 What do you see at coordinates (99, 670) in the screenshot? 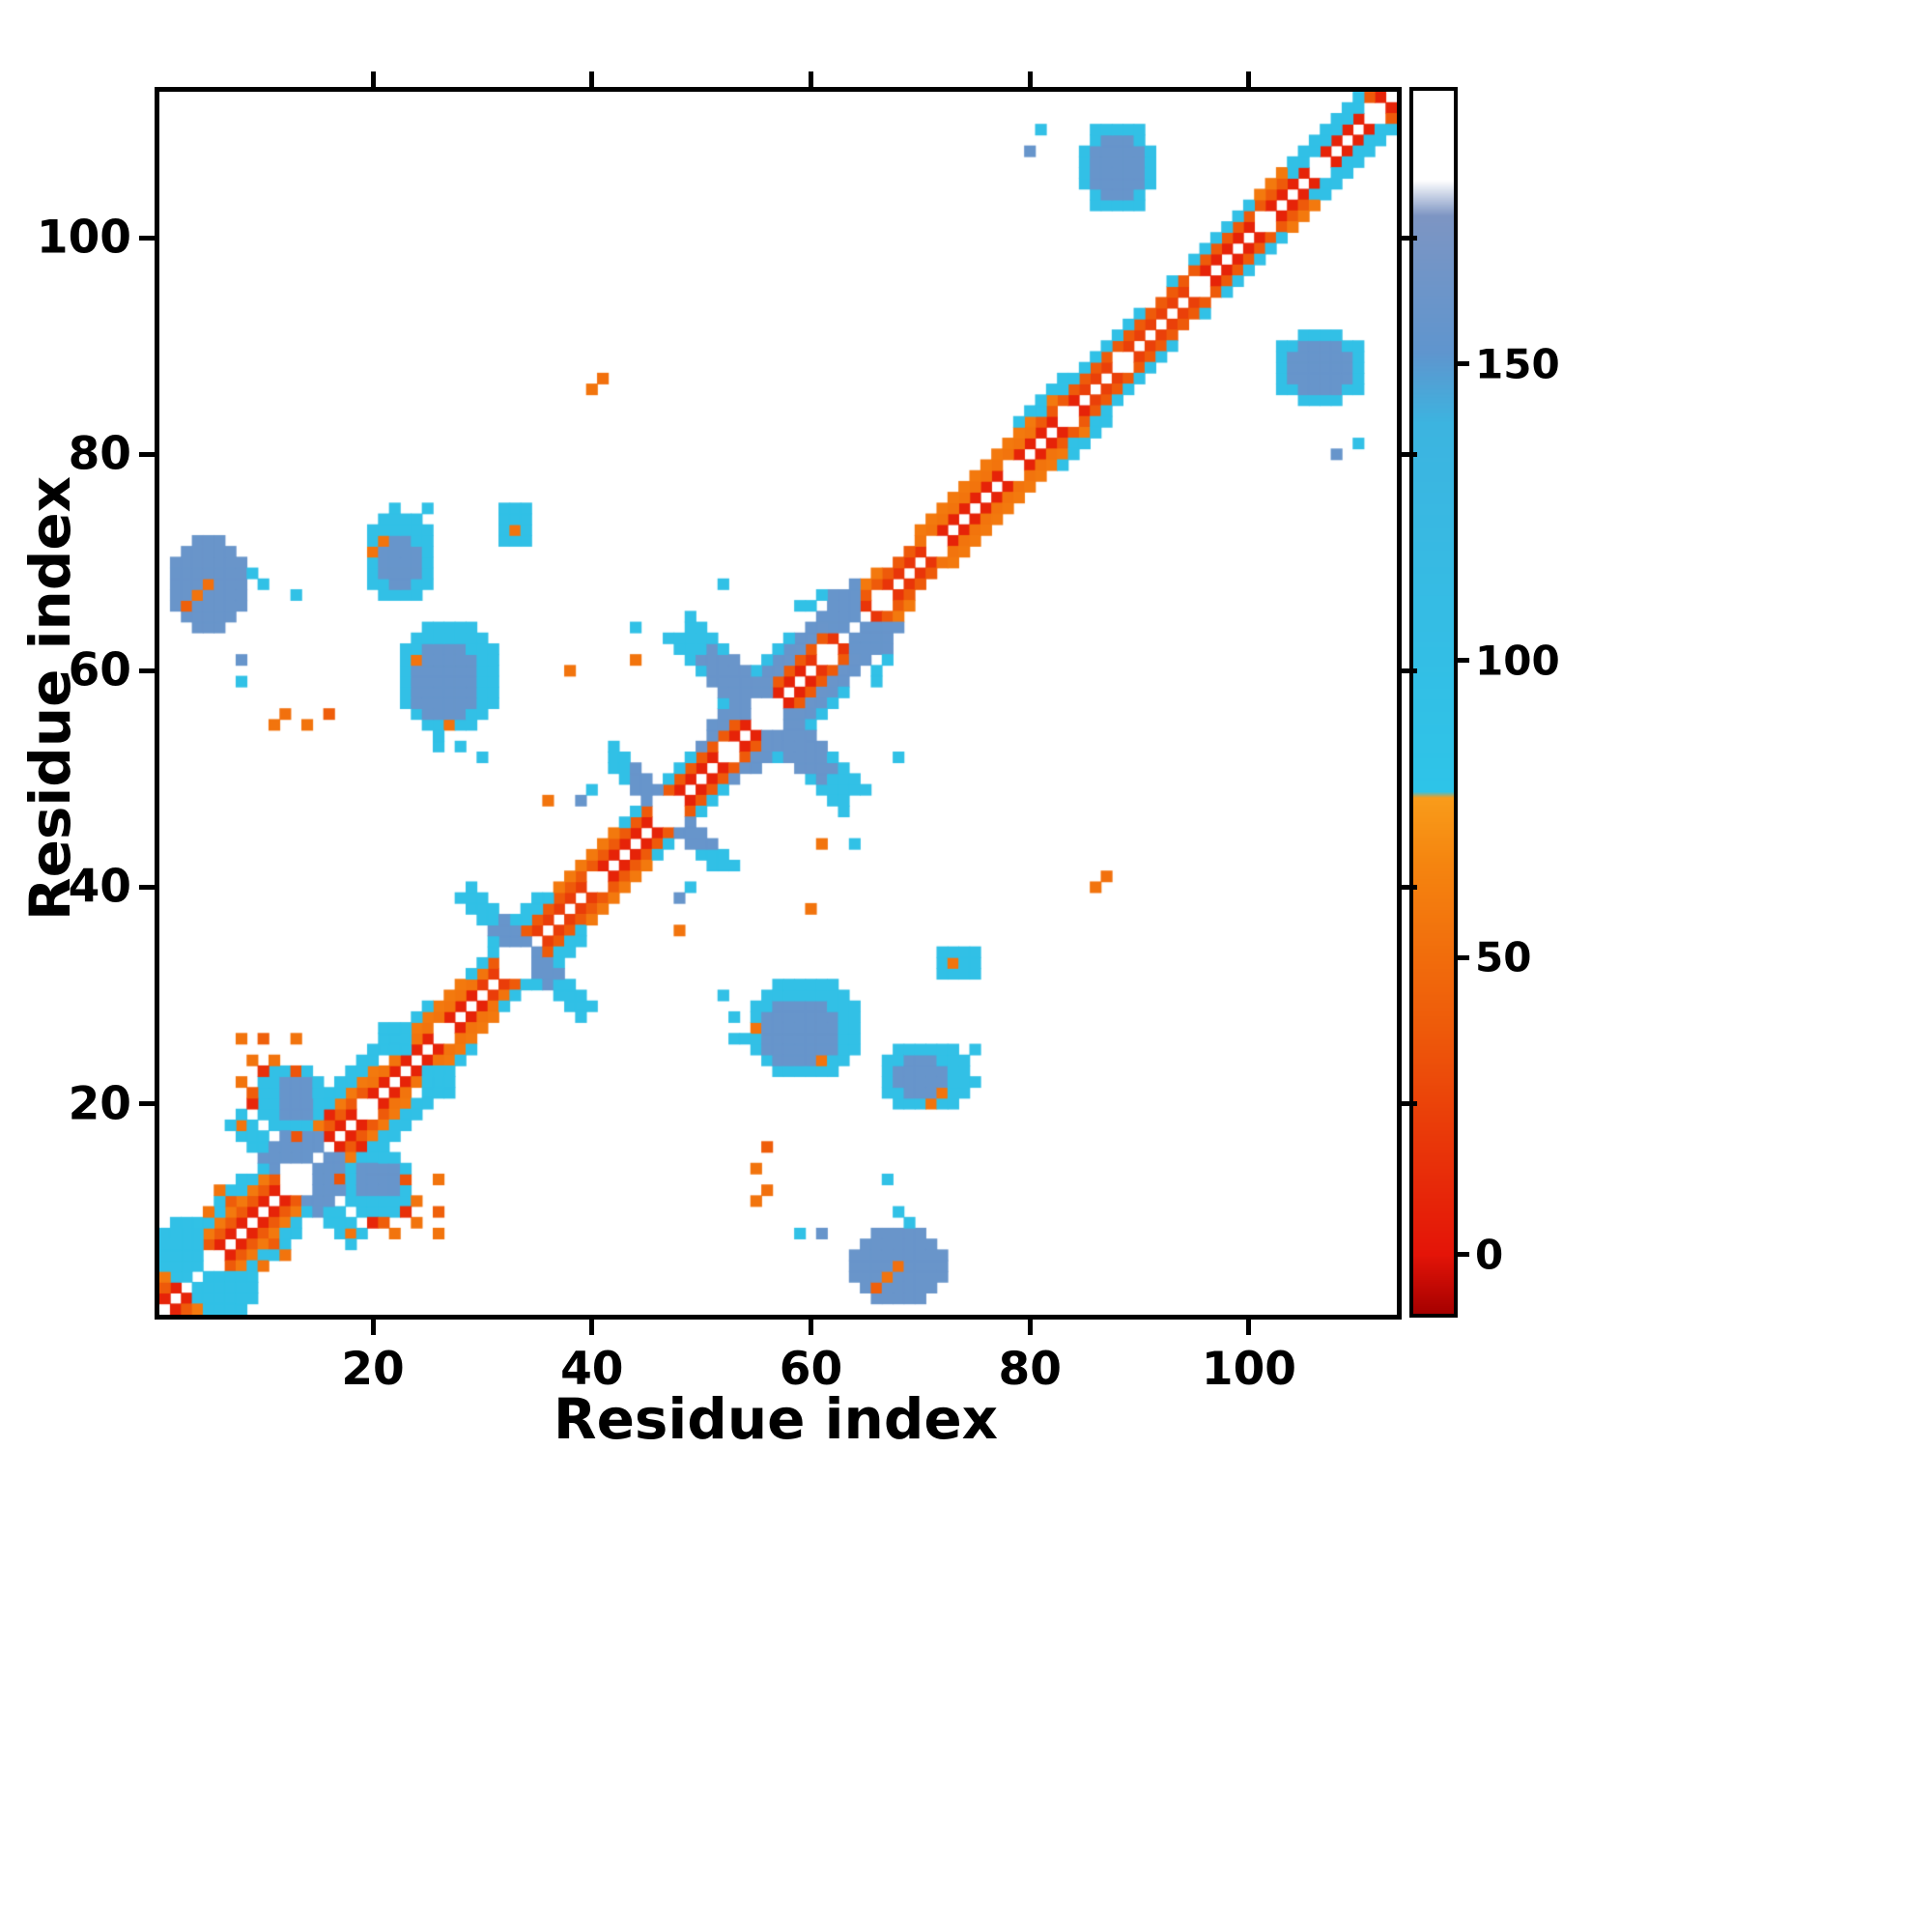
I see `y-tick-label: 60` at bounding box center [99, 670].